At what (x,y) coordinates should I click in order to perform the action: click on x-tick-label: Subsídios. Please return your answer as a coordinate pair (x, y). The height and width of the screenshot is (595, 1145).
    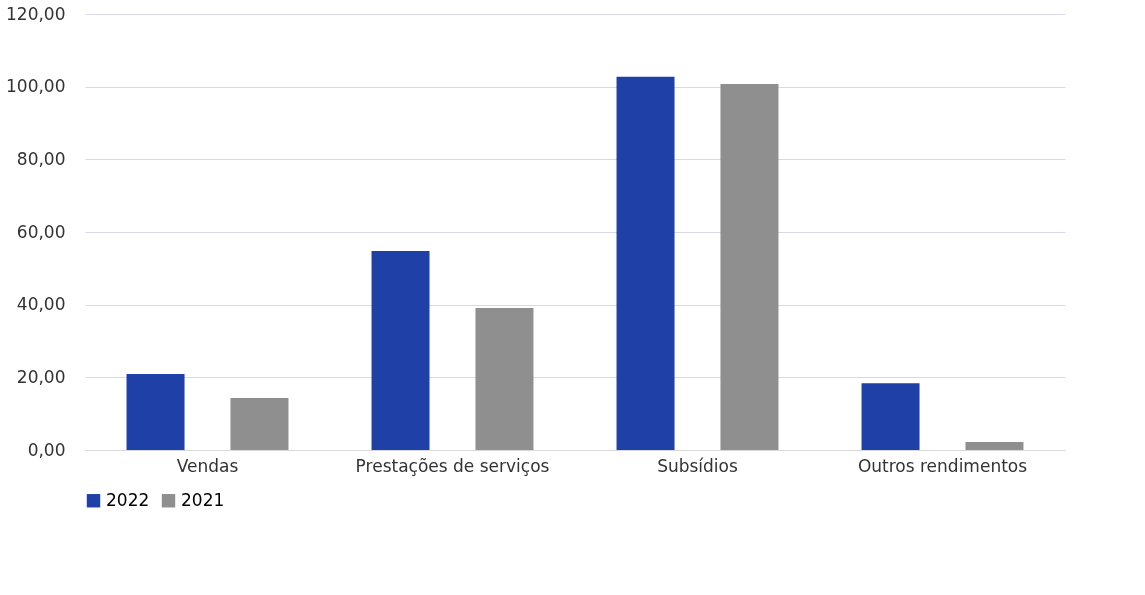
    Looking at the image, I should click on (697, 465).